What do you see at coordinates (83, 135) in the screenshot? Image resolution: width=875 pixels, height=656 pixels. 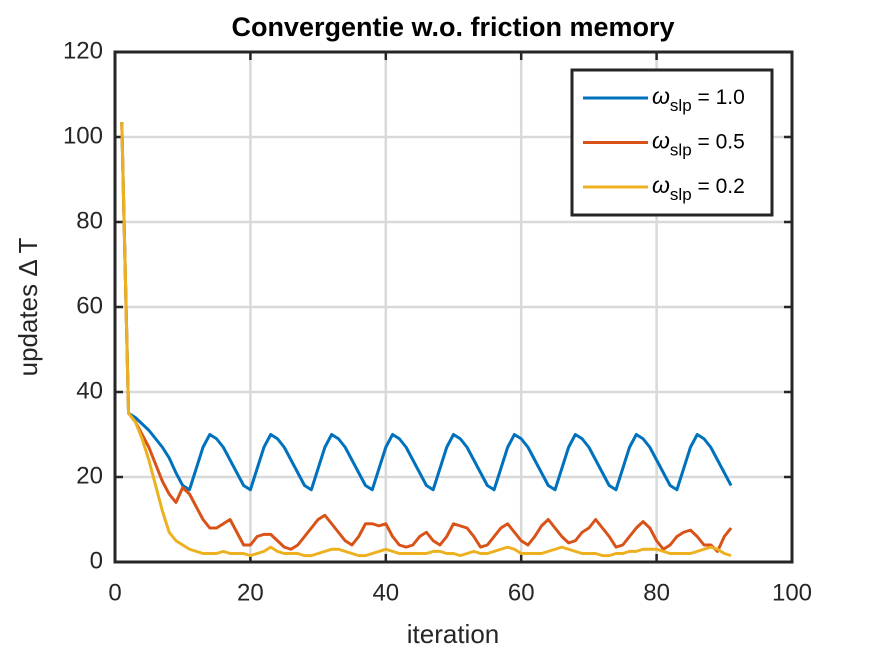 I see `y-tick-label: 100` at bounding box center [83, 135].